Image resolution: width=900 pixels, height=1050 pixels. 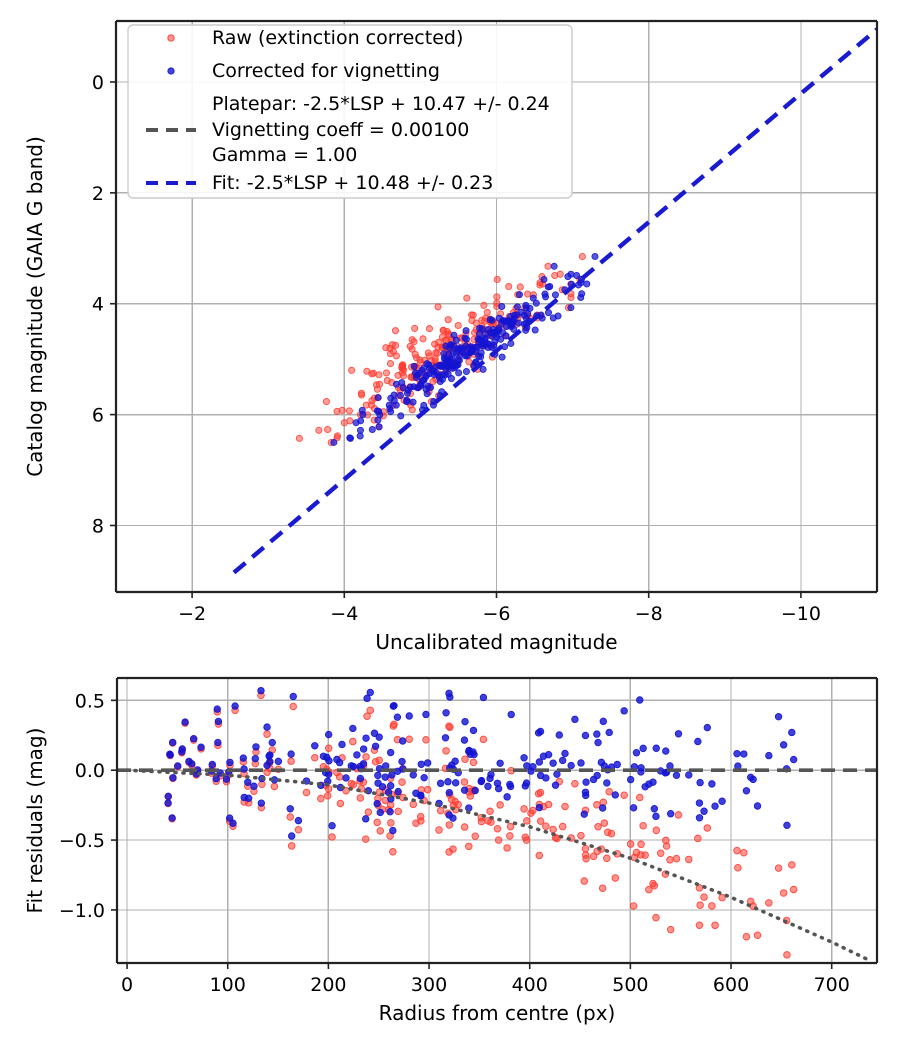 What do you see at coordinates (326, 71) in the screenshot?
I see `legend-label-corrected: Corrected for vignetting` at bounding box center [326, 71].